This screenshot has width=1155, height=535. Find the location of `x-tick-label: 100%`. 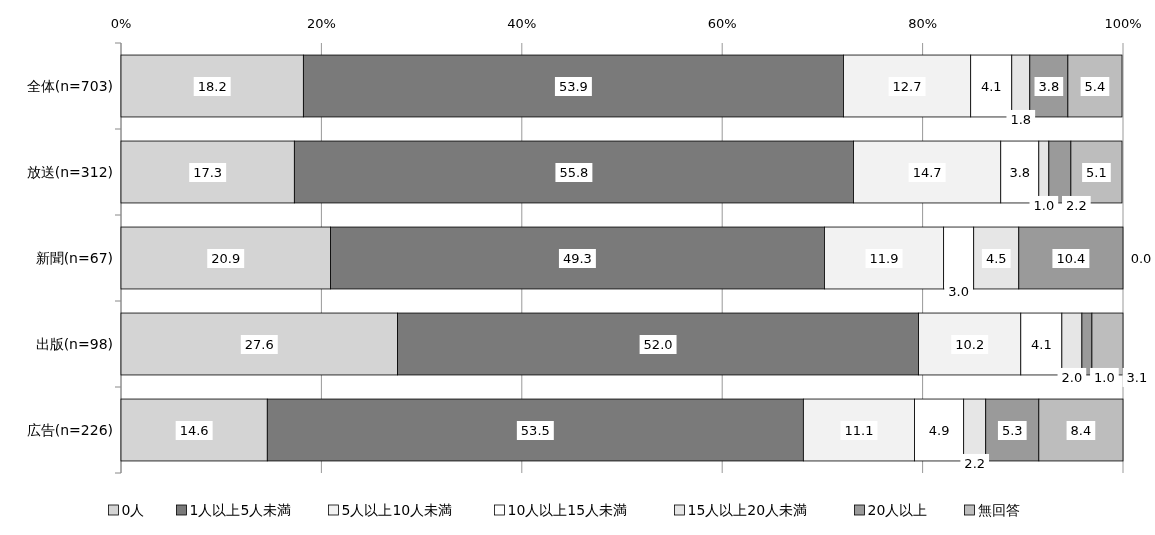

x-tick-label: 100% is located at coordinates (1123, 23).